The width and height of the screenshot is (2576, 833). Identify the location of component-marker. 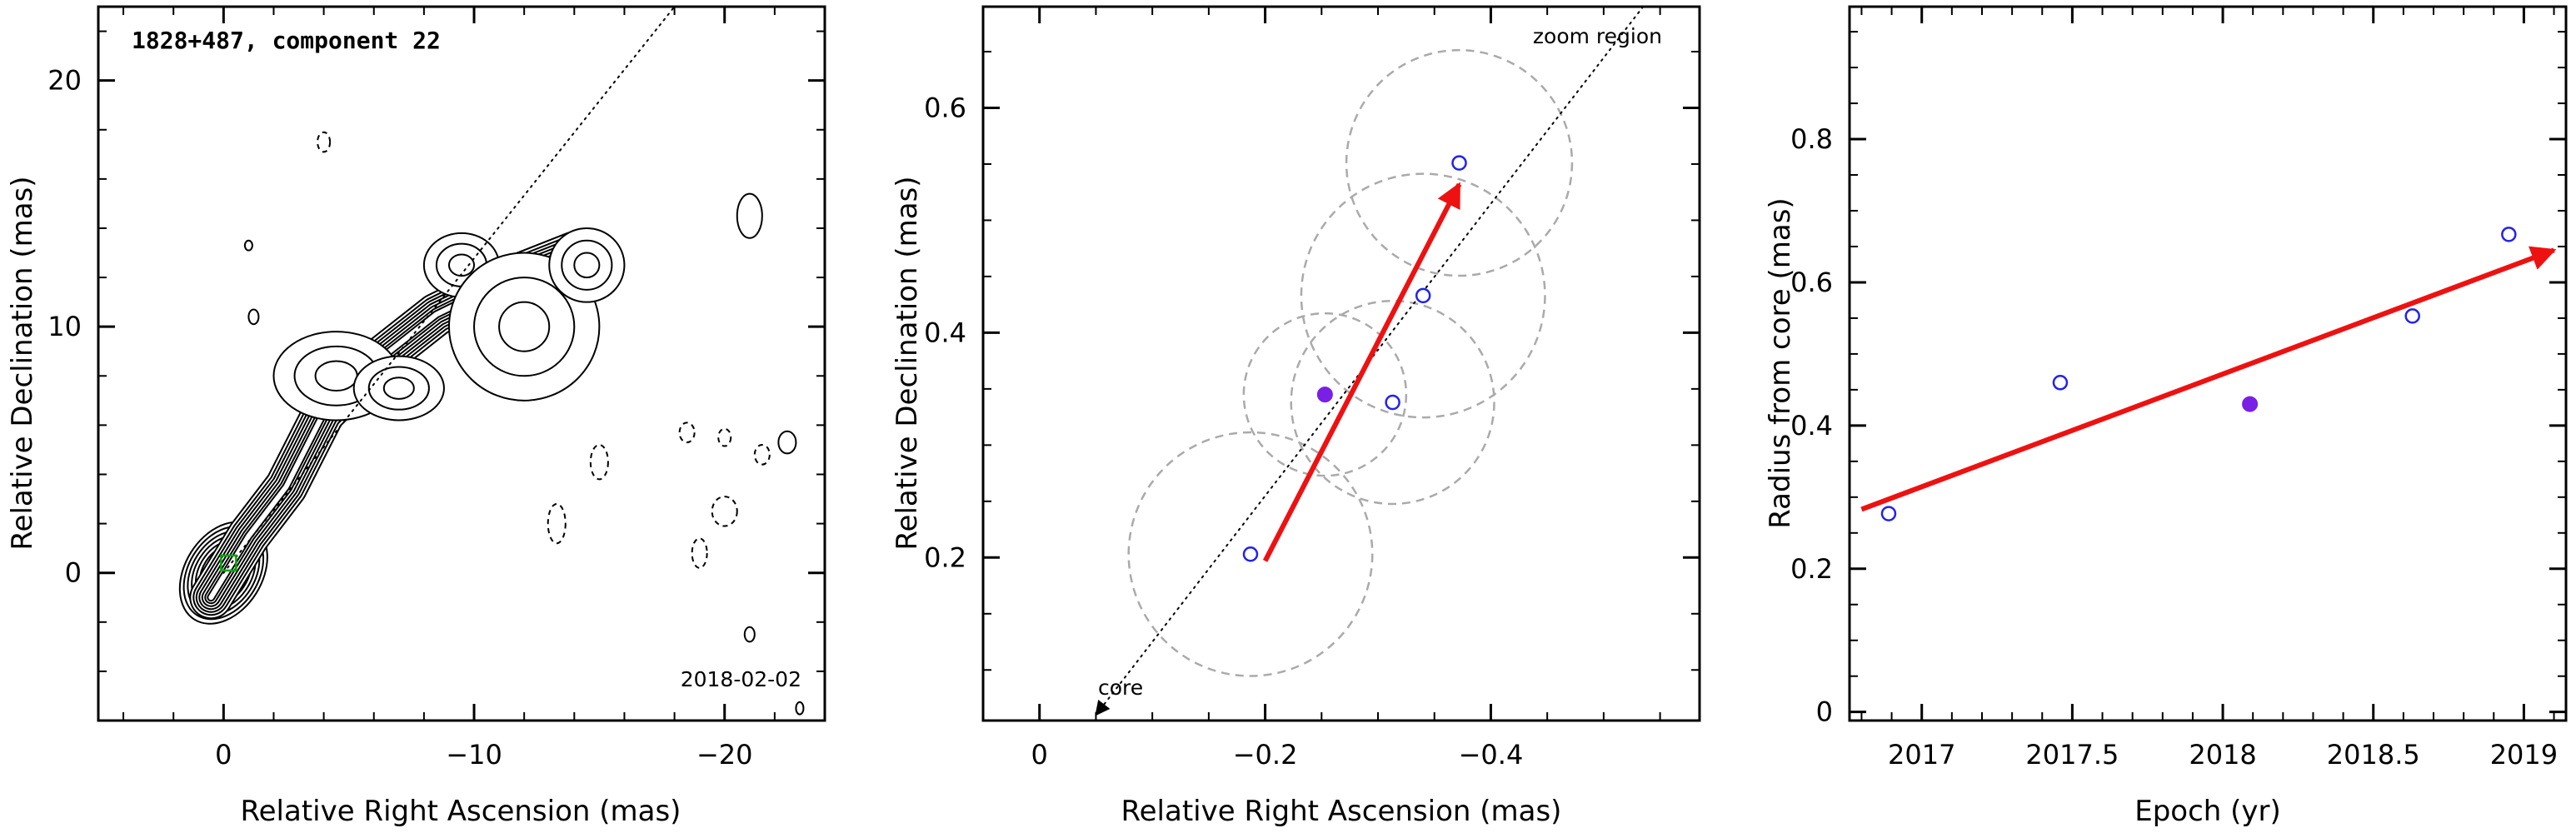
(228, 563).